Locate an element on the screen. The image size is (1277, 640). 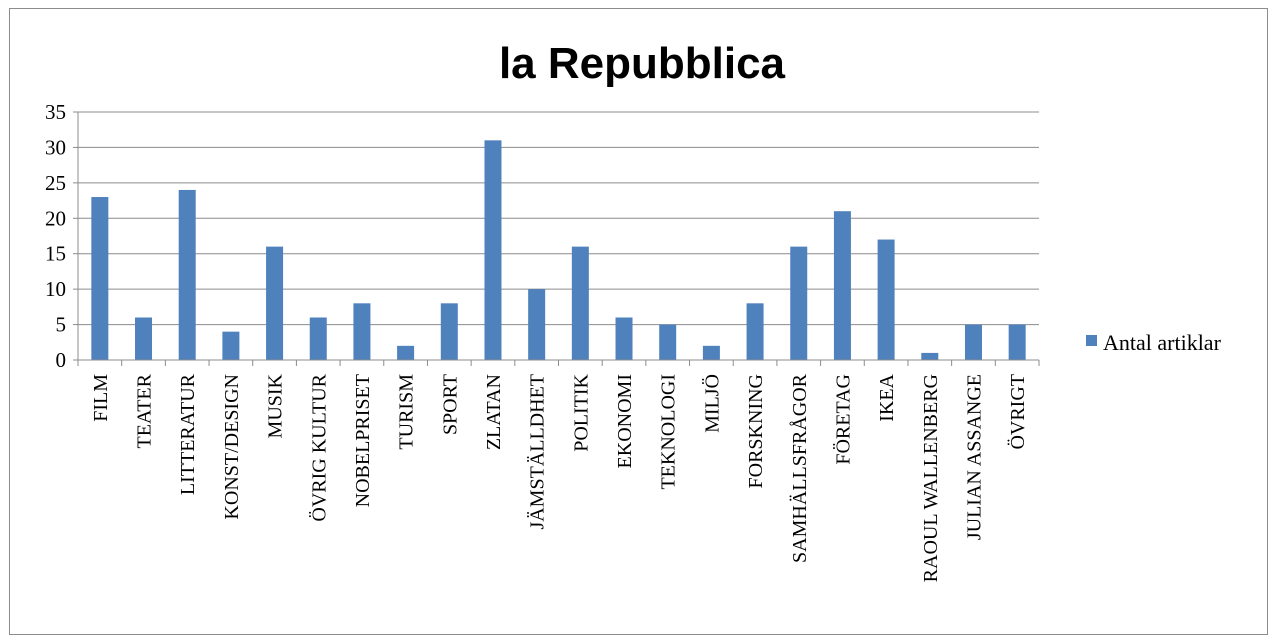
legend-label: Antal artiklar is located at coordinates (1162, 342).